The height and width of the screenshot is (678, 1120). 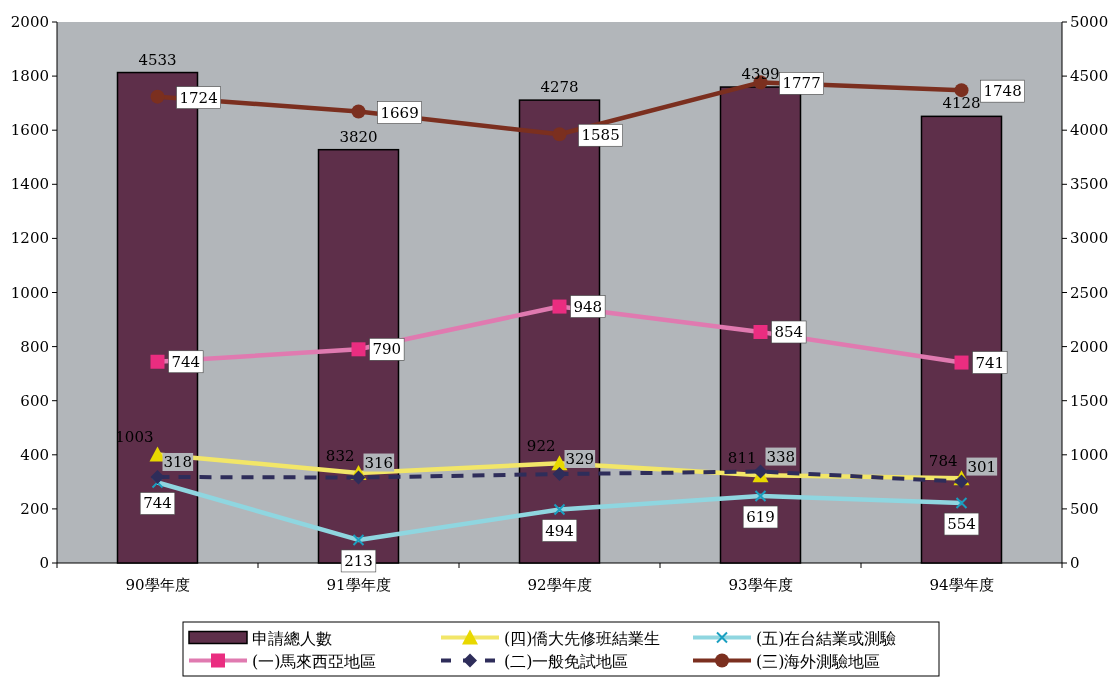 I want to click on data-label: 213, so click(x=358, y=560).